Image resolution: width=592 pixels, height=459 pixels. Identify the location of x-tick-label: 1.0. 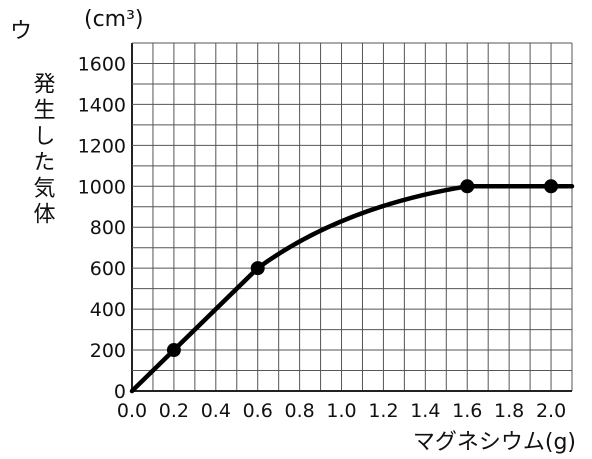
(341, 411).